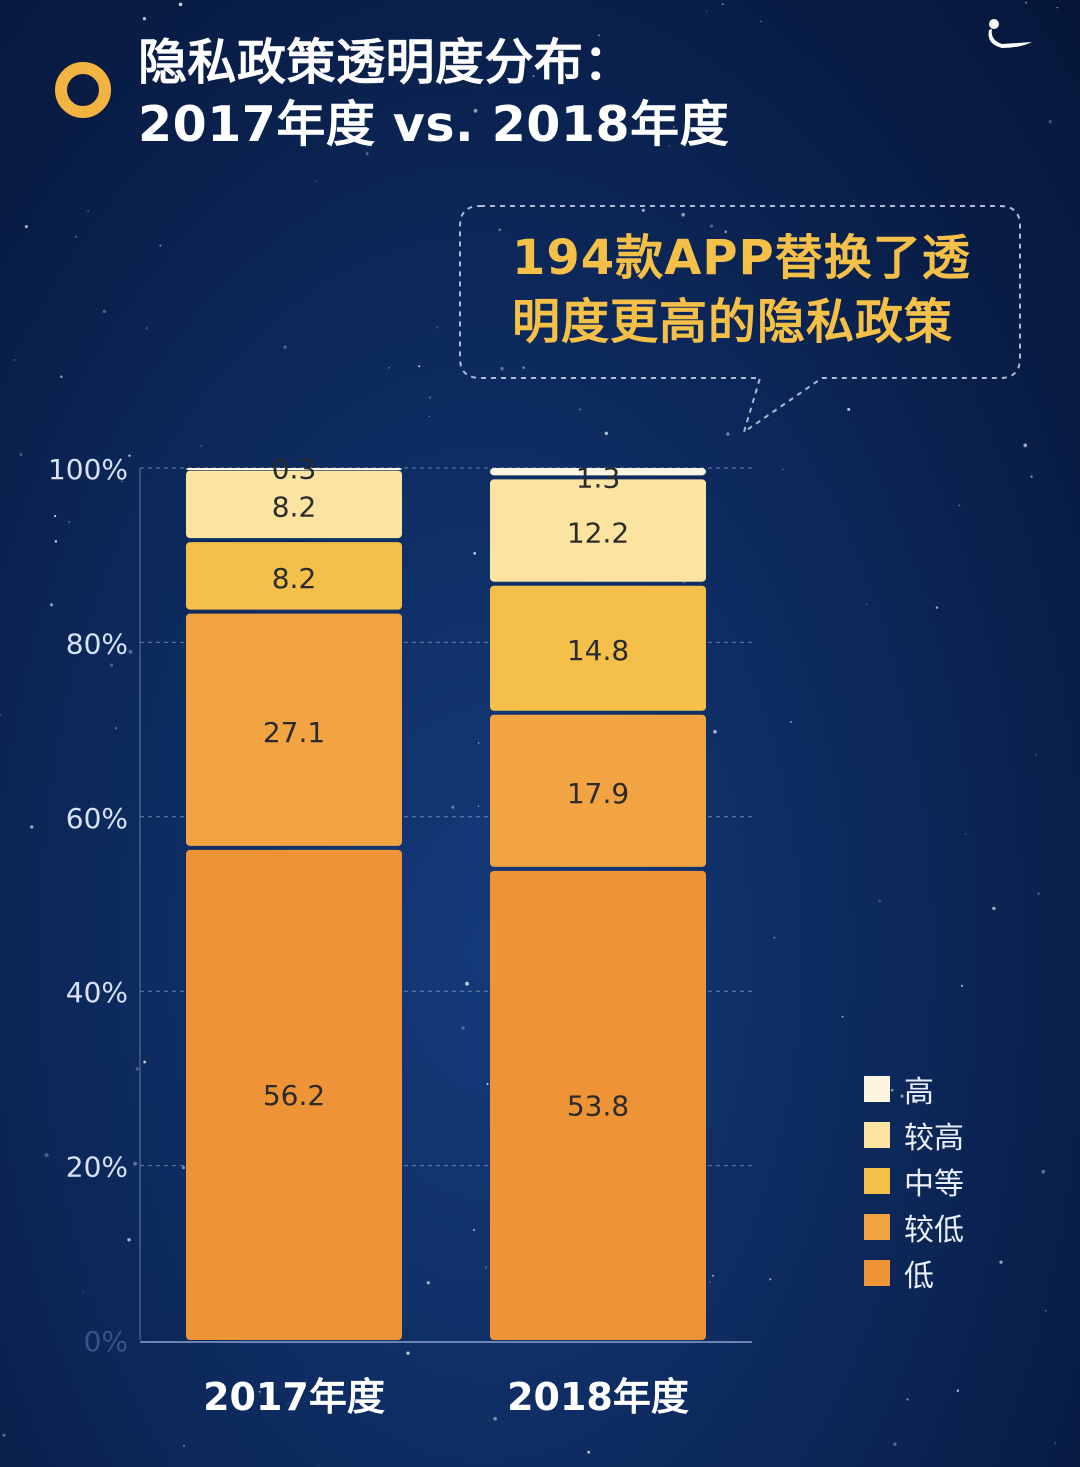 Image resolution: width=1080 pixels, height=1467 pixels. What do you see at coordinates (598, 477) in the screenshot?
I see `bar-value-label: 1.3` at bounding box center [598, 477].